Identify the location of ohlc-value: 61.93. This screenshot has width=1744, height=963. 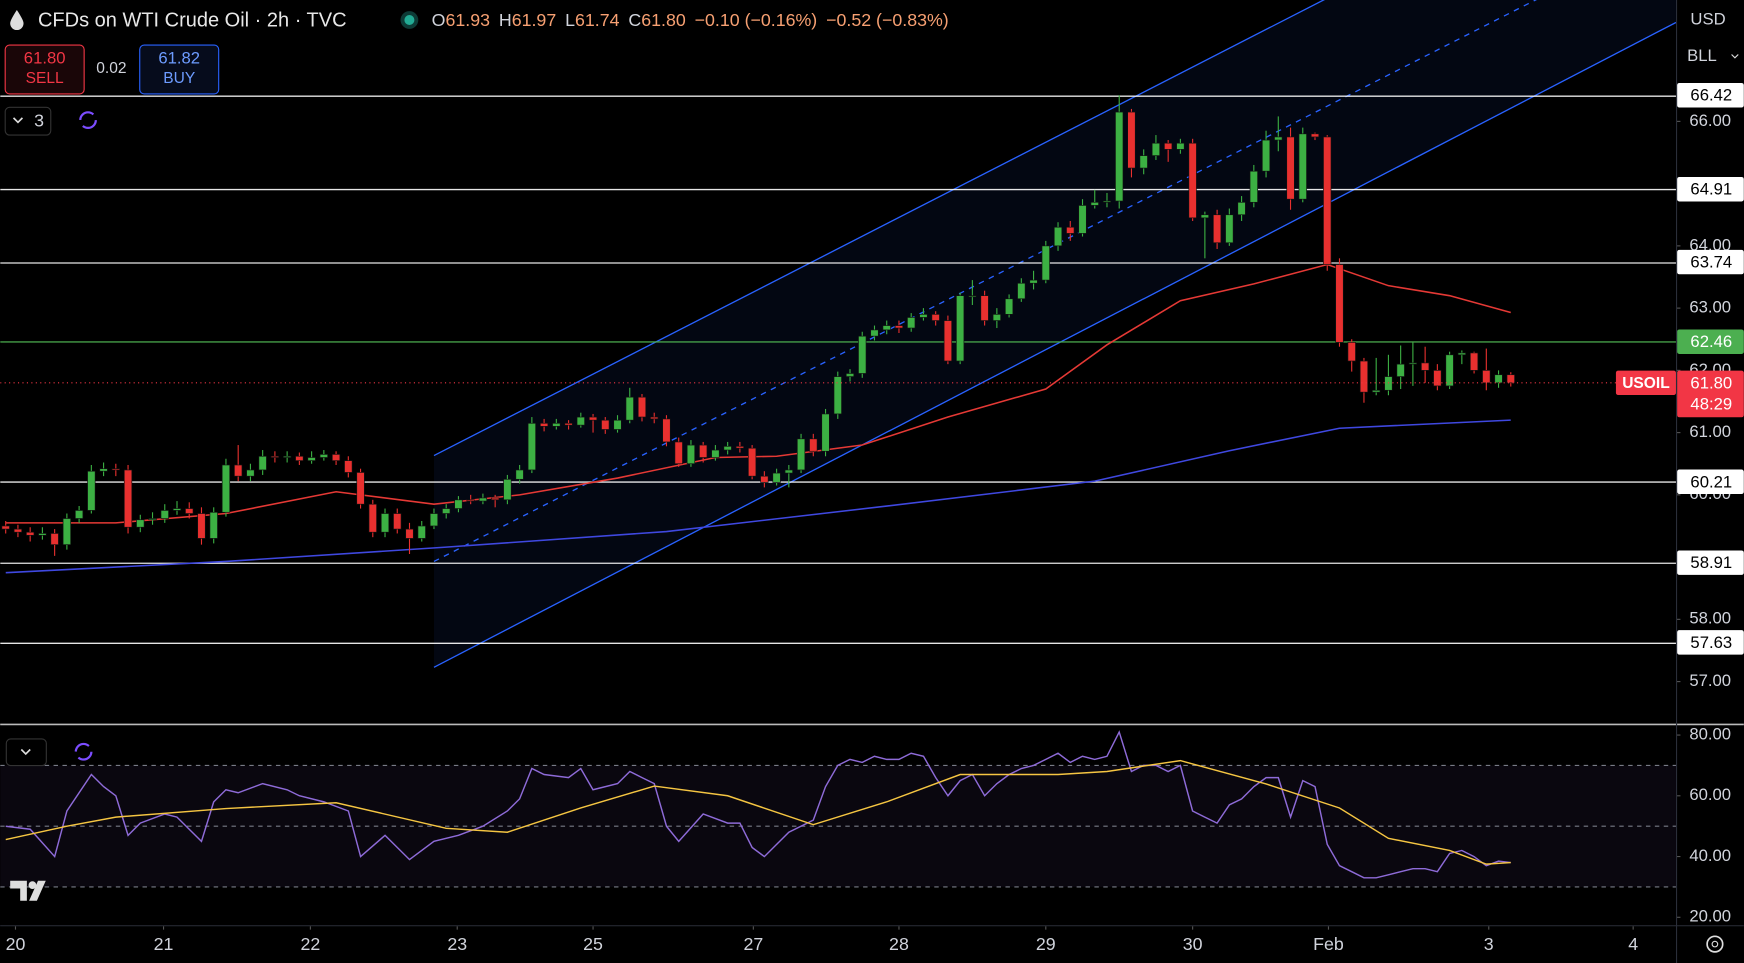
(467, 20).